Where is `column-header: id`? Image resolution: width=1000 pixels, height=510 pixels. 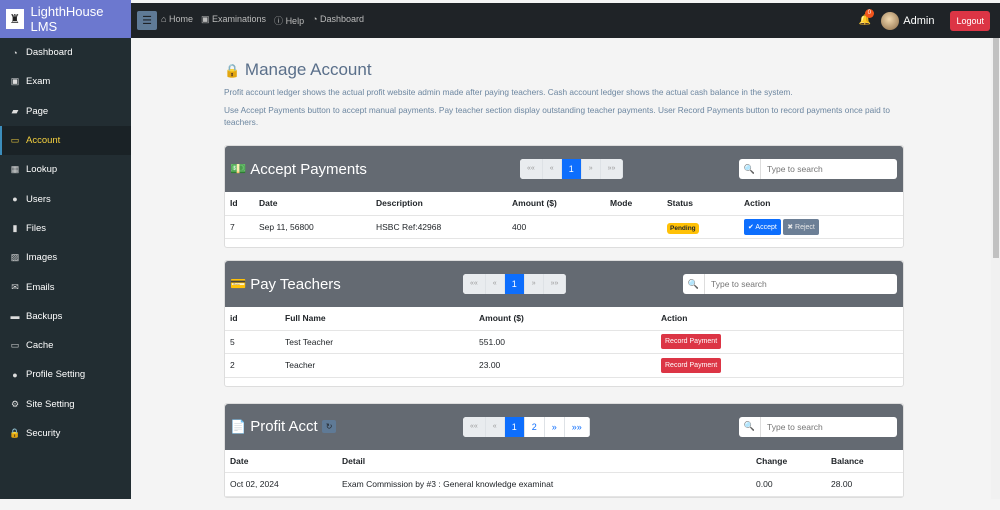
column-header: id is located at coordinates (252, 319).